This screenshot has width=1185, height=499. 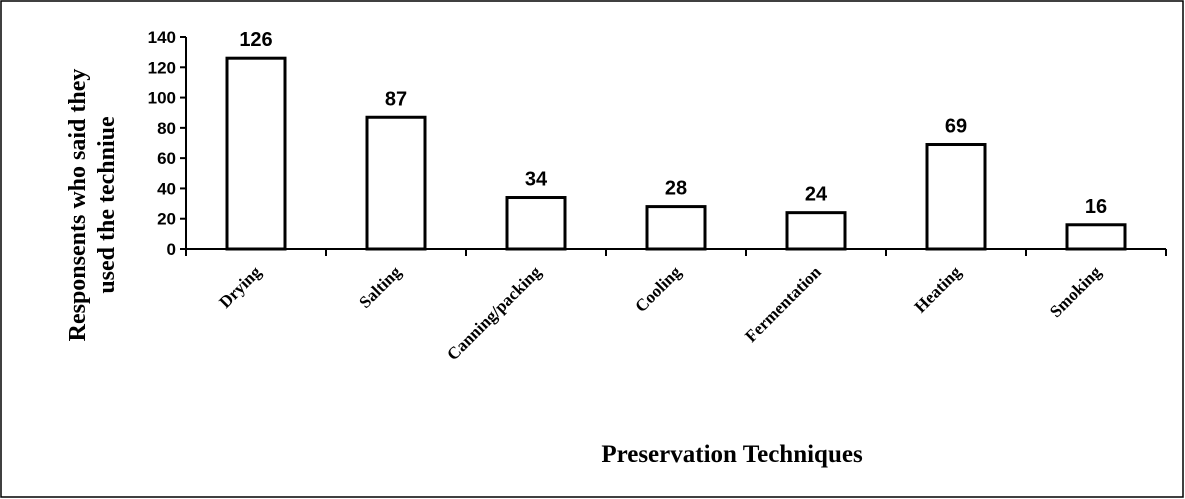 I want to click on data-label: 69, so click(x=956, y=127).